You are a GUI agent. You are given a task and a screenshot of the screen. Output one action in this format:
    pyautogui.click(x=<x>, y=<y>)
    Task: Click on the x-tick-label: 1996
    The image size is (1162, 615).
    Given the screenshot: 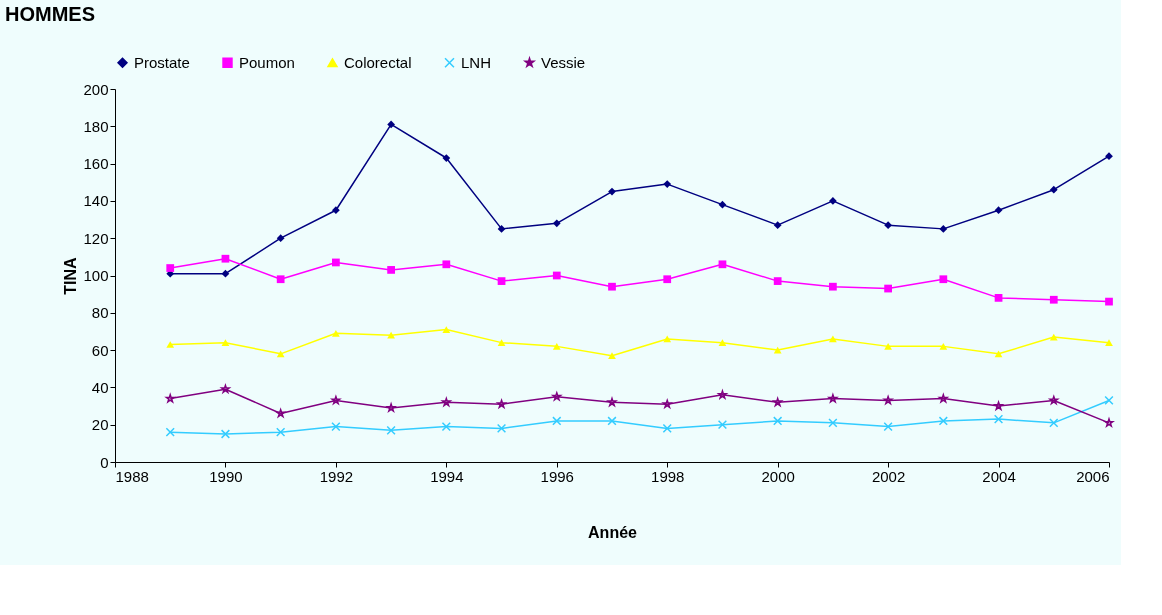 What is the action you would take?
    pyautogui.click(x=557, y=476)
    